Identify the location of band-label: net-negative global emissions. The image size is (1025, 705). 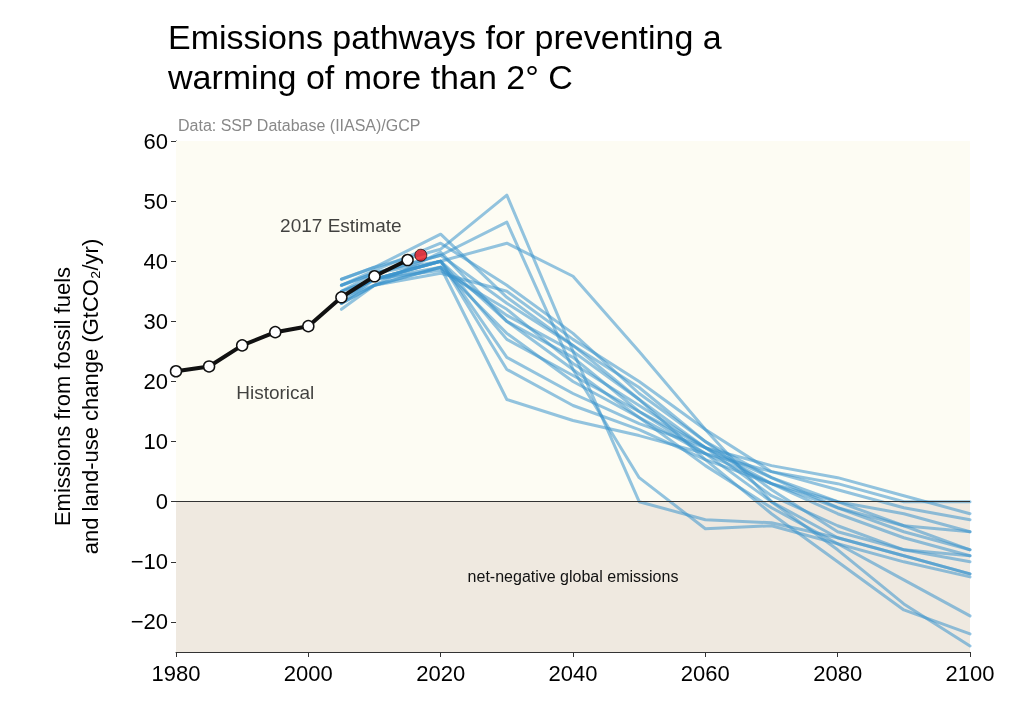
(573, 577).